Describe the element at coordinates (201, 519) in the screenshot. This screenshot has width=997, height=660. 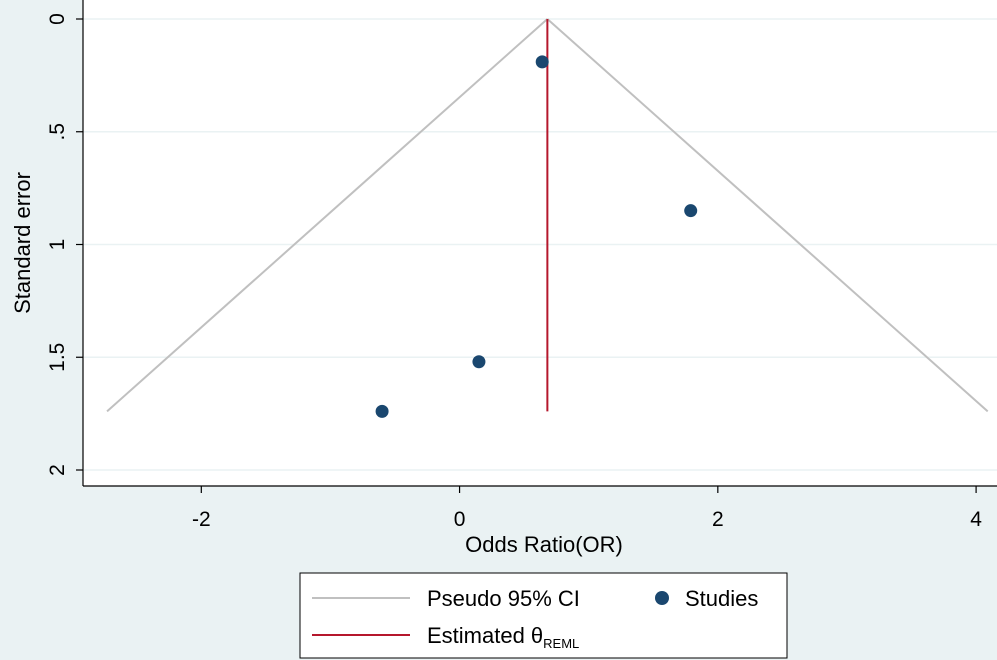
I see `x-tick-label: -2` at that location.